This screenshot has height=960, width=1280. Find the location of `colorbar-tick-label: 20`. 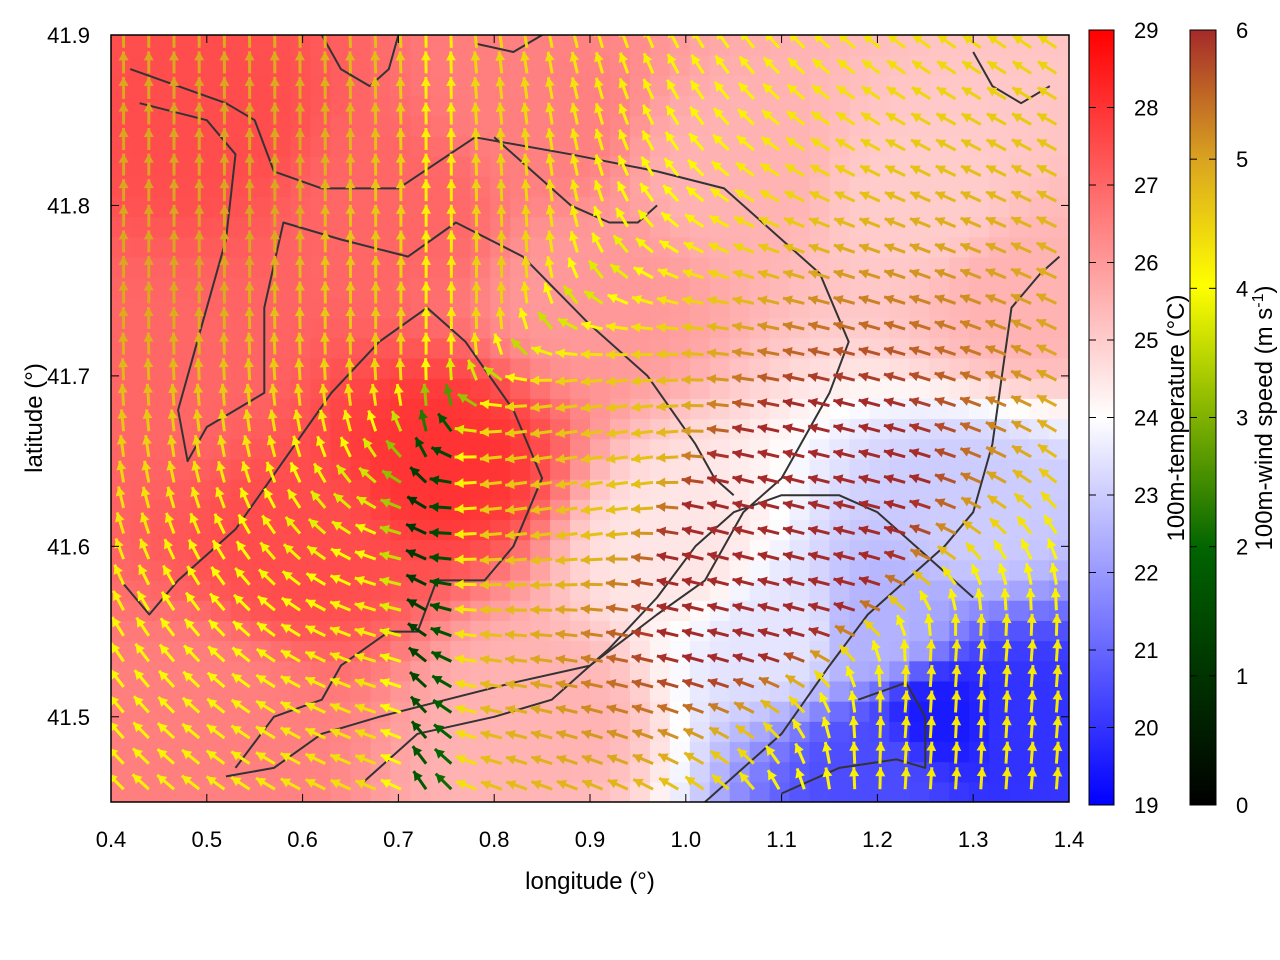

colorbar-tick-label: 20 is located at coordinates (1146, 728).